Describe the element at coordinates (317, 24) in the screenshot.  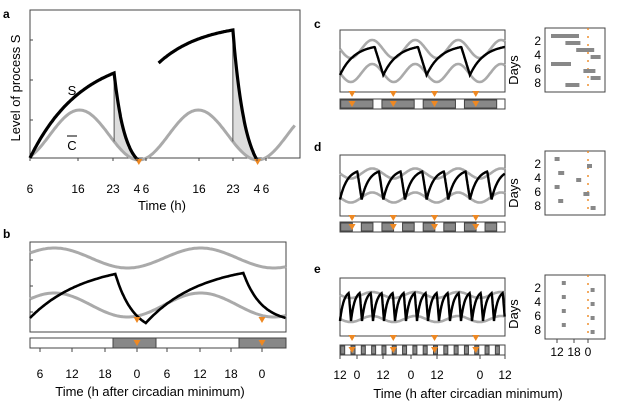
I see `panel-c-letter: c` at that location.